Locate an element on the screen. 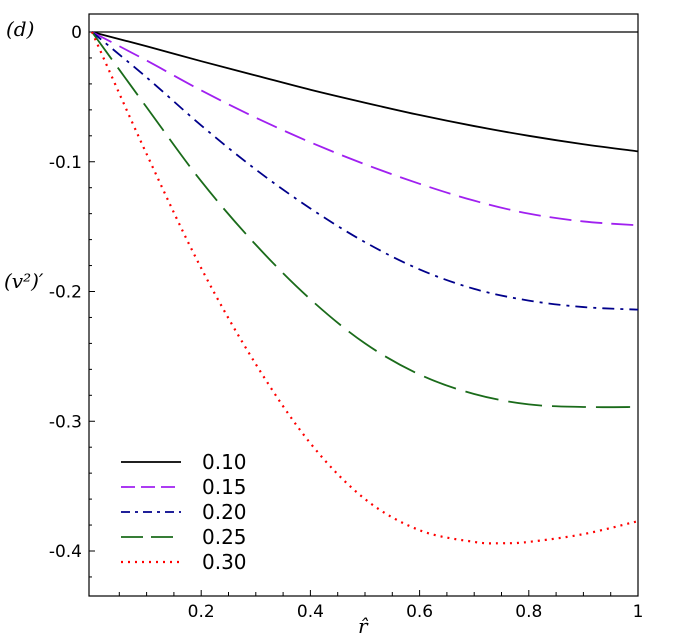 This screenshot has width=679, height=640. y-axis: 0 -0.1 -0.2 -0.3 -0.4 is located at coordinates (72, 300).